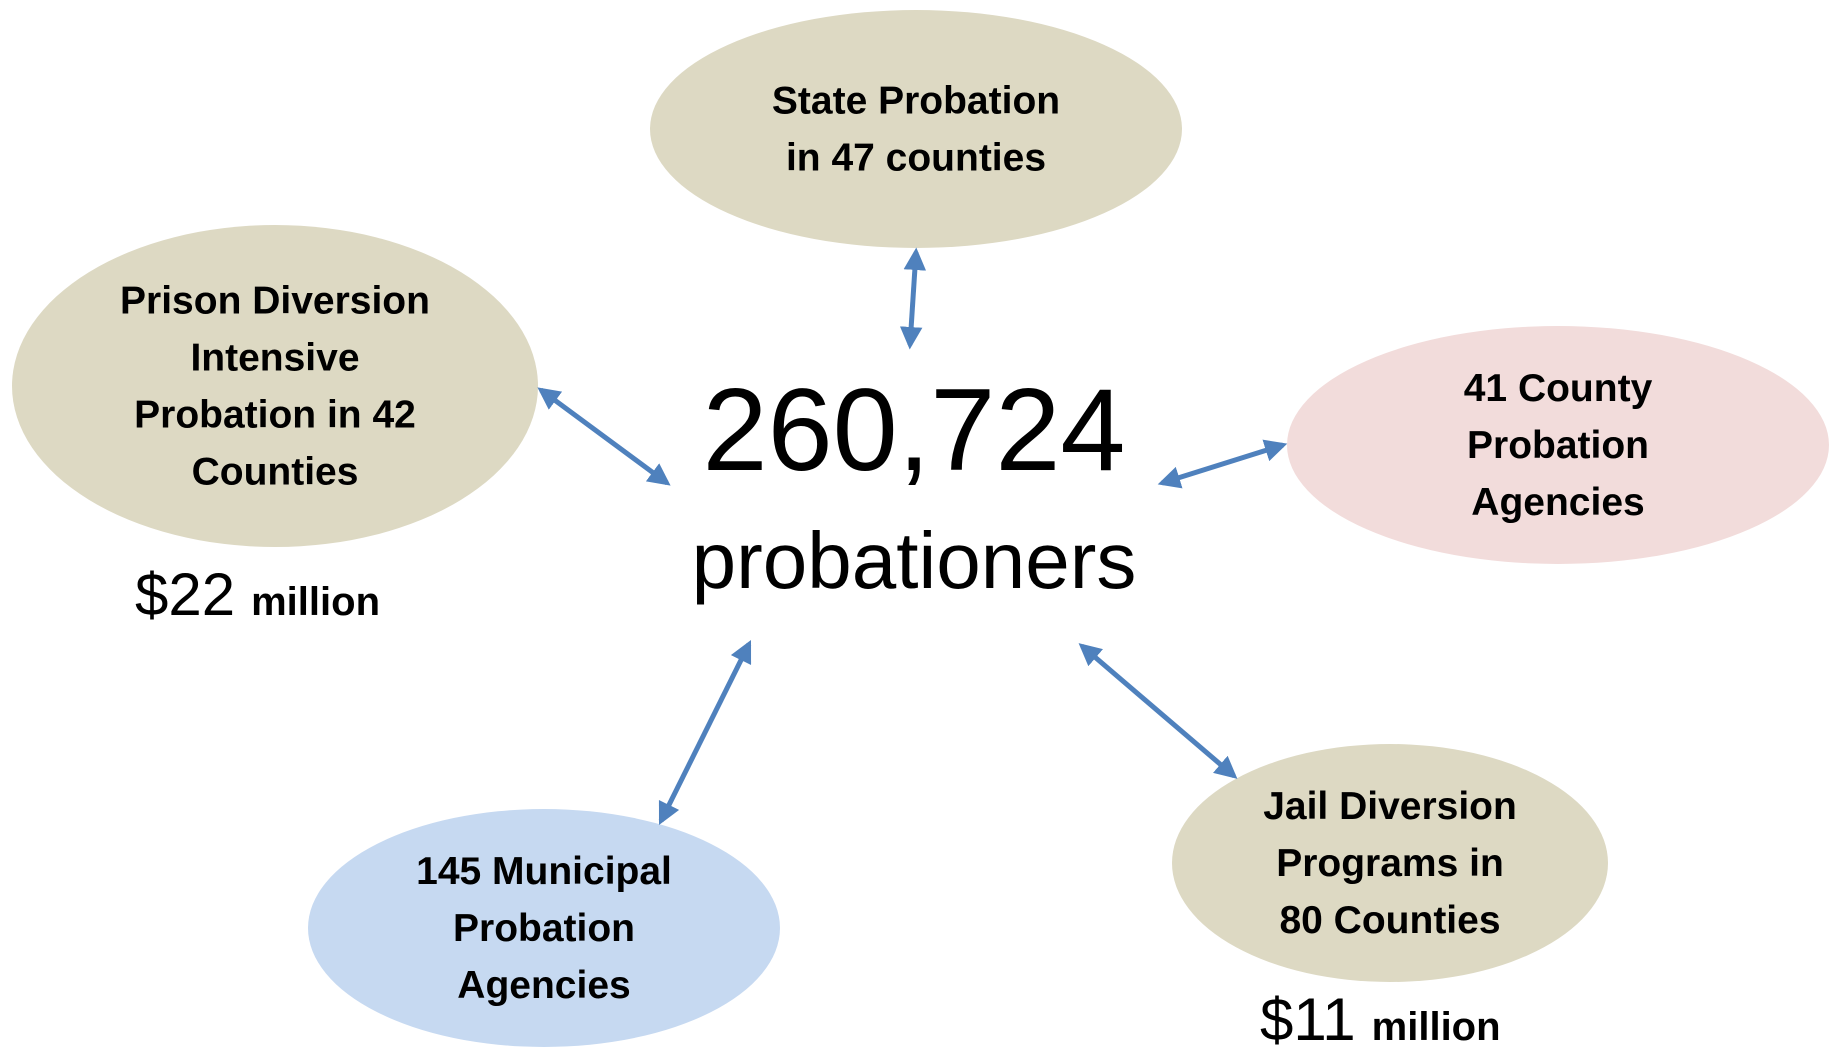 The image size is (1835, 1050). What do you see at coordinates (1558, 388) in the screenshot?
I see `node-label: 41 County` at bounding box center [1558, 388].